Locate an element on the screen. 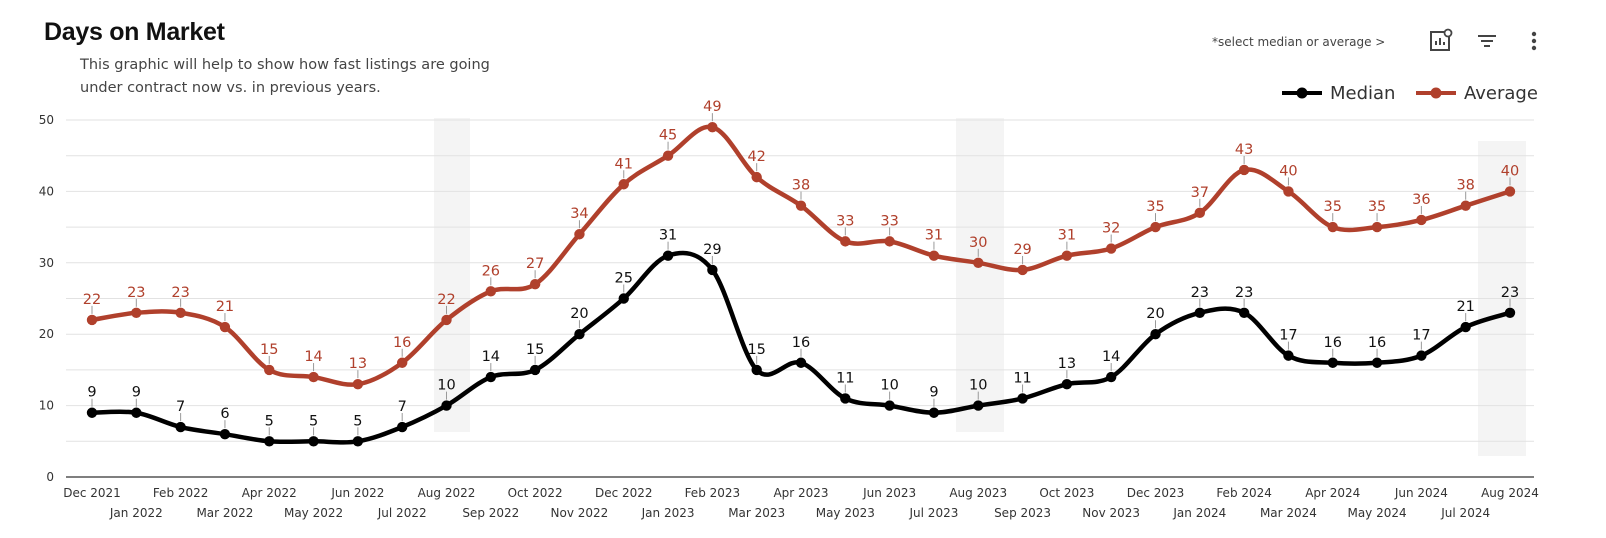 The image size is (1606, 538). legend-average: Average is located at coordinates (1476, 93).